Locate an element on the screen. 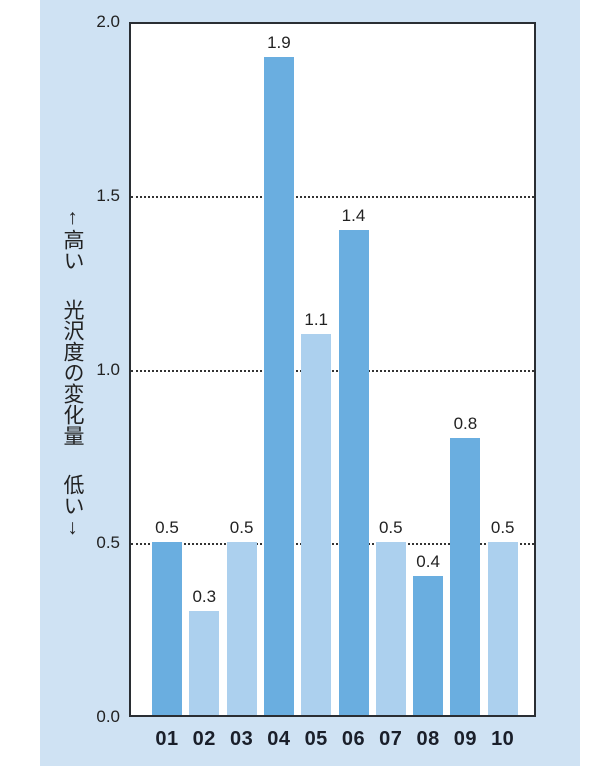 The width and height of the screenshot is (600, 766). y-axis-label: ↑高い 光沢度の変化量 低い↓ is located at coordinates (72, 375).